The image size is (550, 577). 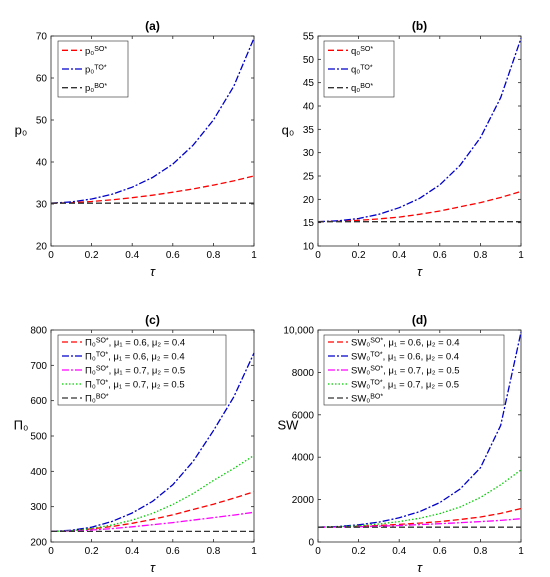 What do you see at coordinates (405, 371) in the screenshot?
I see `legend-entry: SW₀SO*, μ₁ = 0.7, μ₂ = 0.5` at bounding box center [405, 371].